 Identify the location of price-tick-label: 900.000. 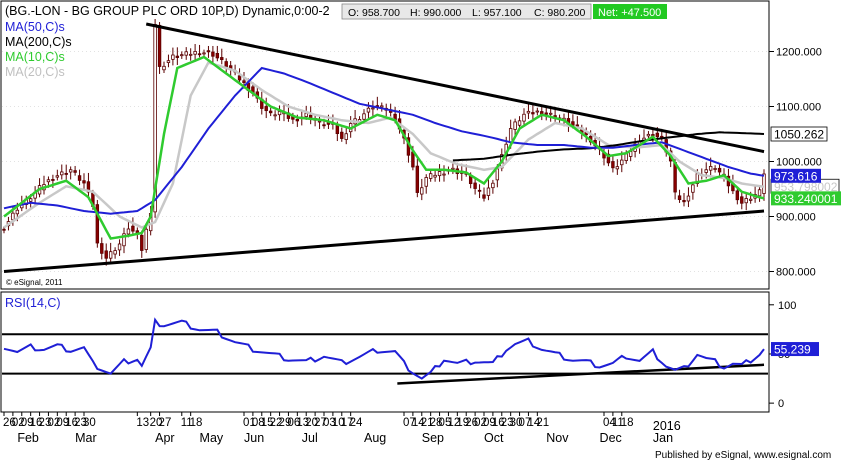
(796, 218).